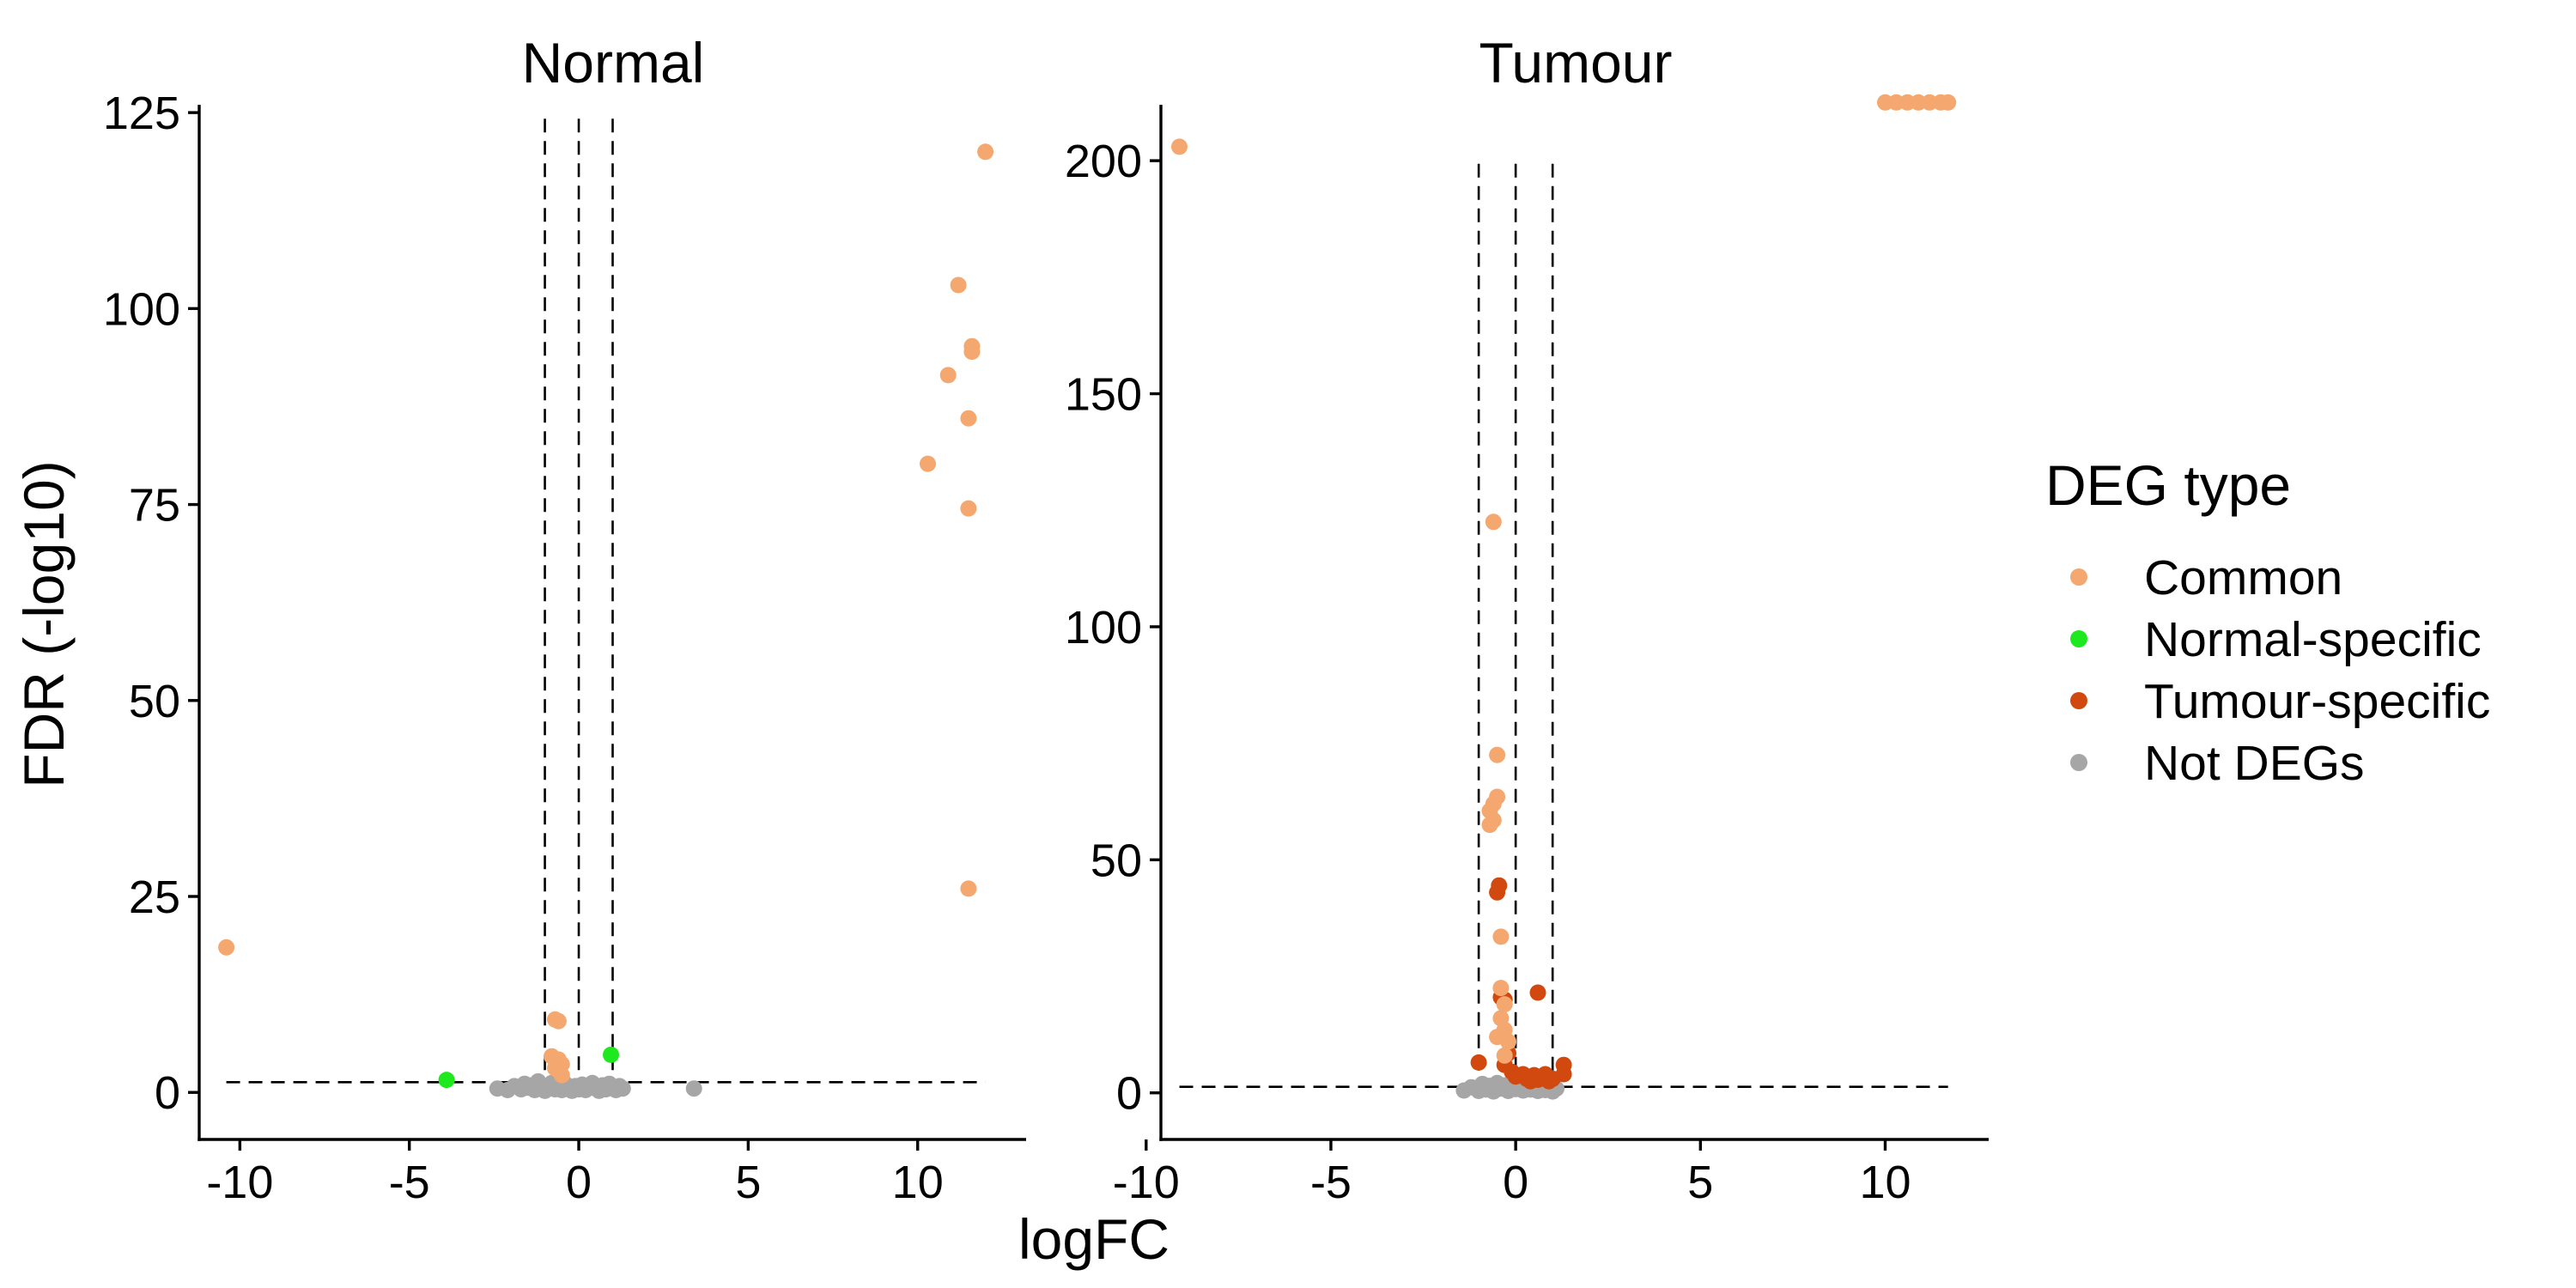 The width and height of the screenshot is (2576, 1288). I want to click on y-tick-label-normal-4: 100, so click(142, 309).